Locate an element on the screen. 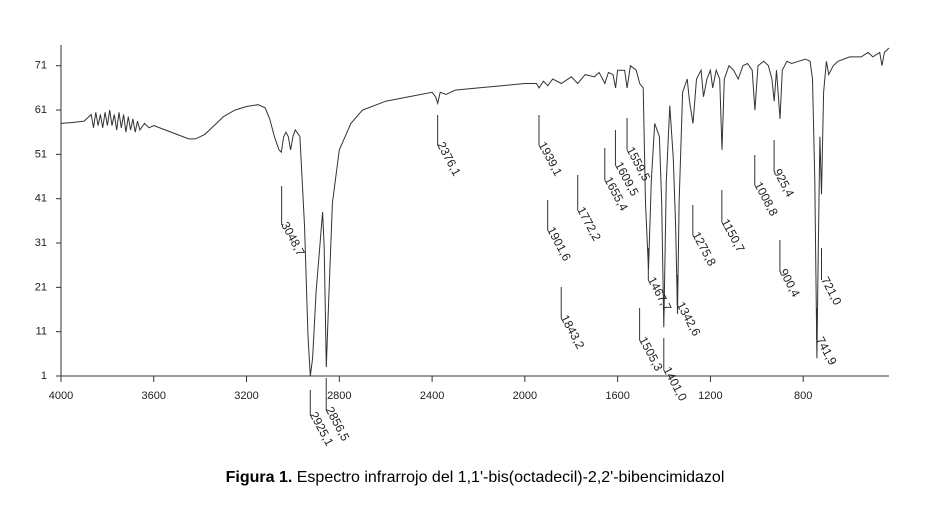 The image size is (950, 506). y-tick-label: 21 is located at coordinates (41, 287).